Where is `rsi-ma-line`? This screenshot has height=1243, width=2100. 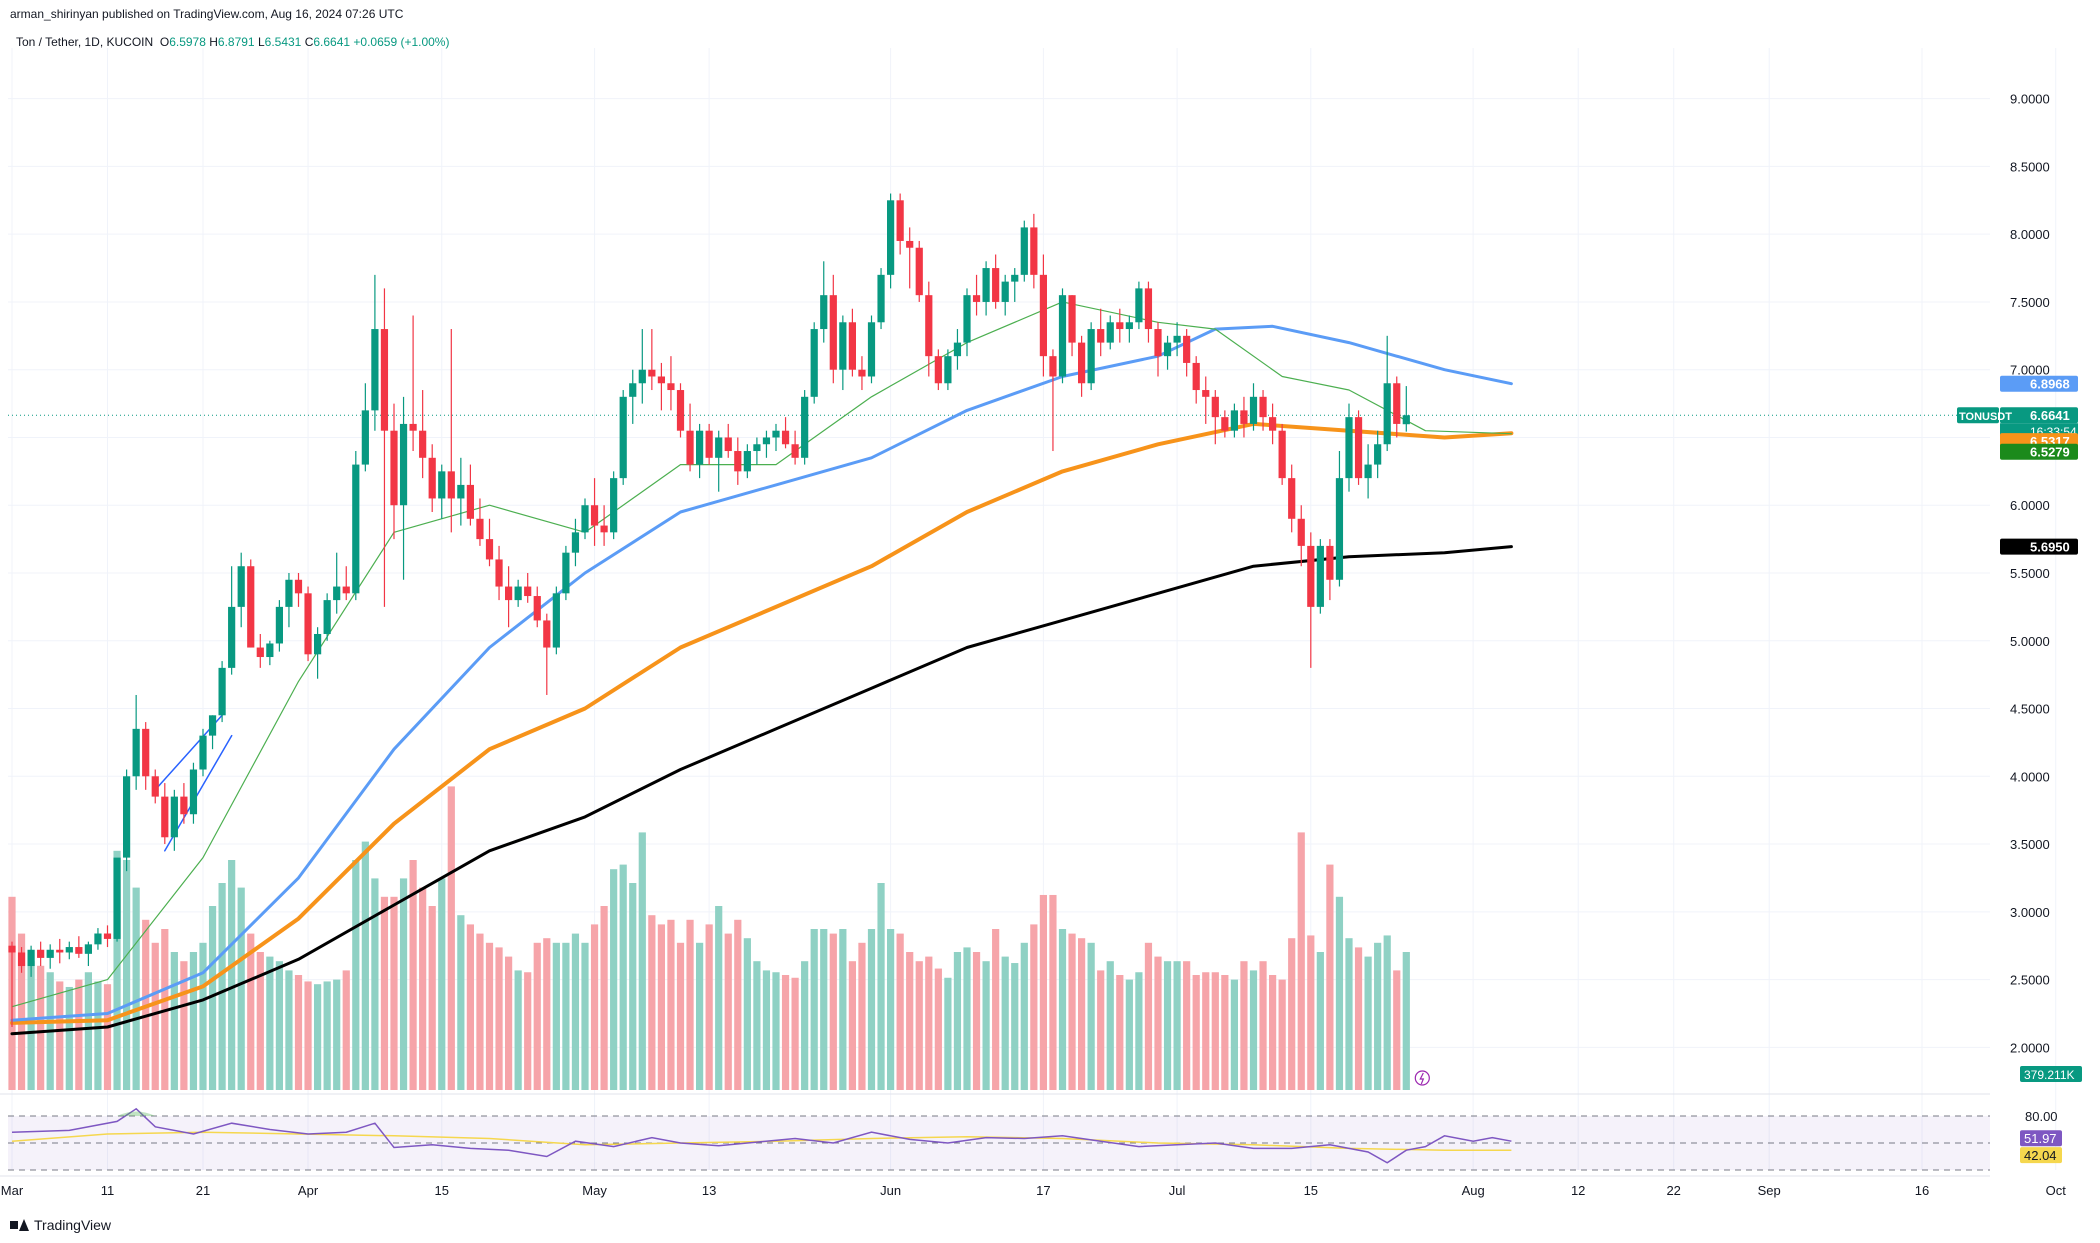 rsi-ma-line is located at coordinates (761, 1141).